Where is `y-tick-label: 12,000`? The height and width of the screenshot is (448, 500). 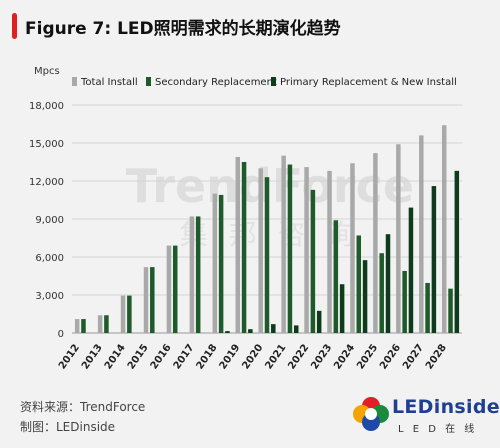
y-tick-label: 12,000 is located at coordinates (46, 182).